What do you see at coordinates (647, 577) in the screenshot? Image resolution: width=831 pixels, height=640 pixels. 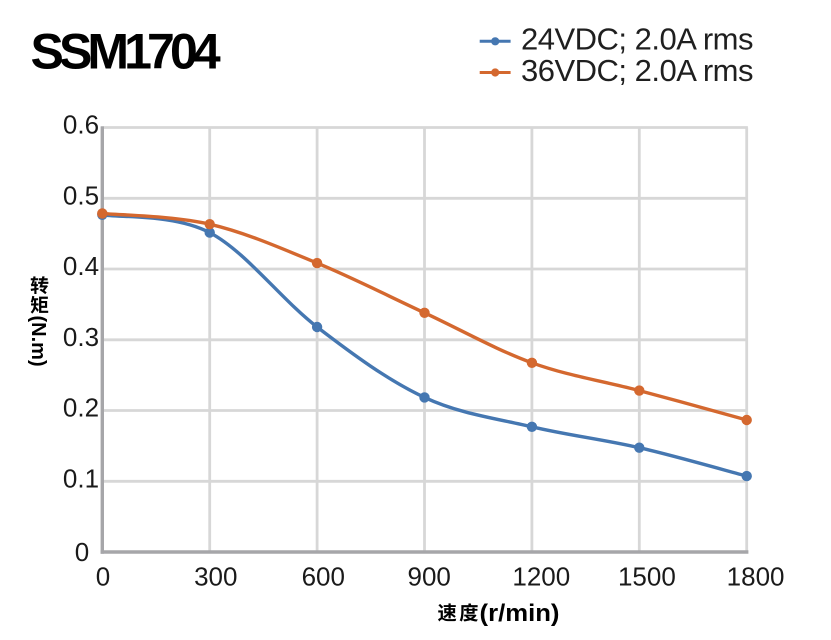 I see `svg-text: 1500` at bounding box center [647, 577].